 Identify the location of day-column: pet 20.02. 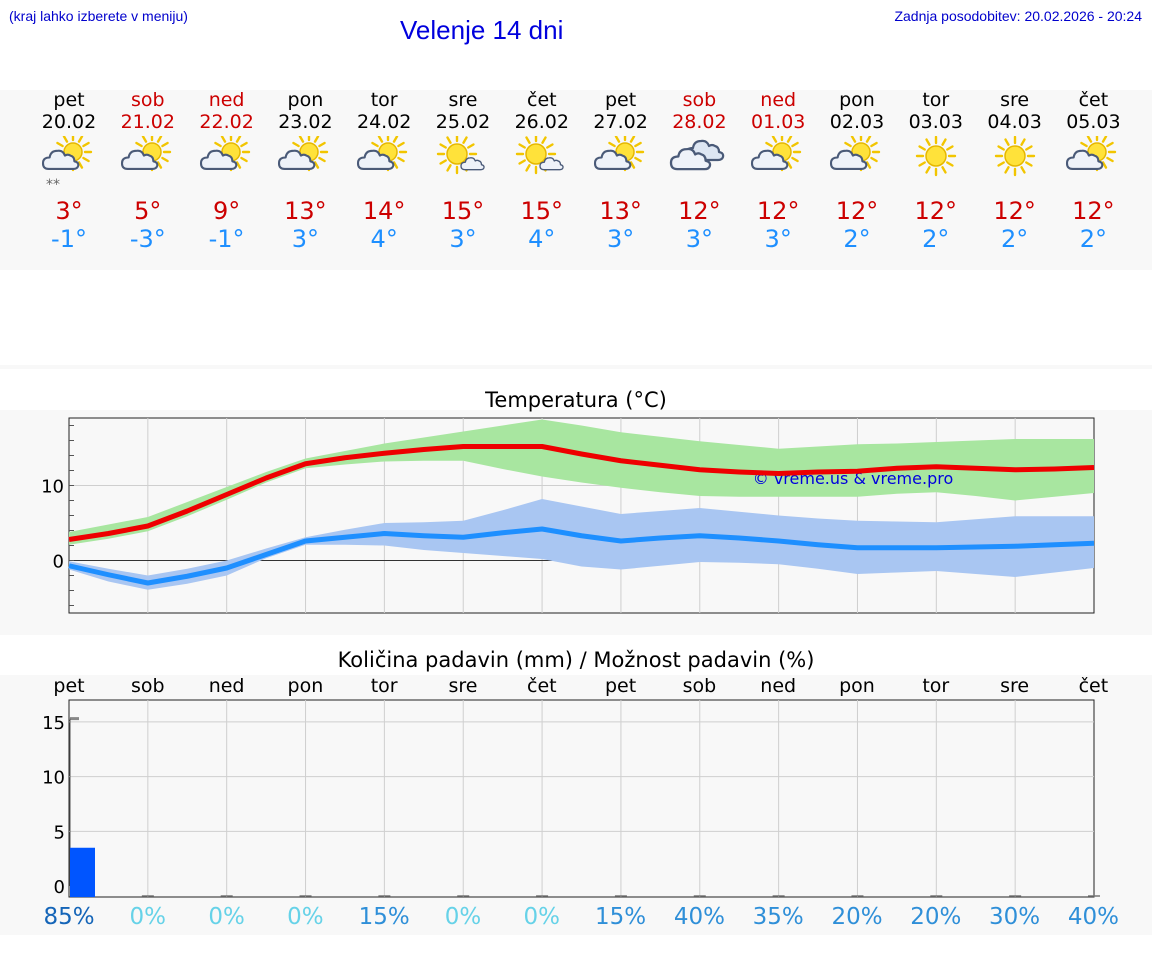
(69, 111).